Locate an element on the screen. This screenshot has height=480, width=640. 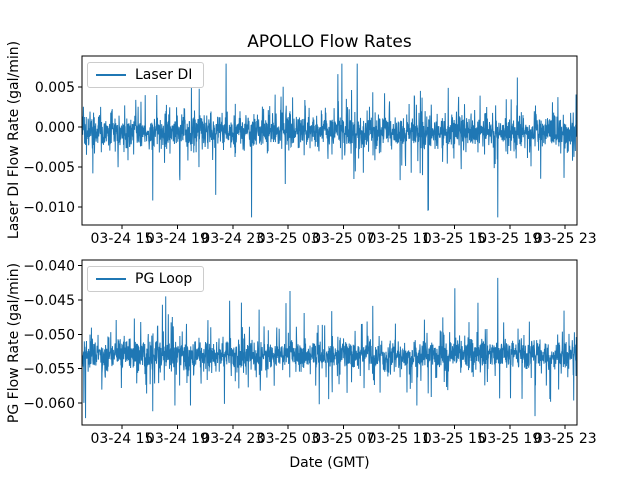
legend-label: PG Loop is located at coordinates (164, 279).